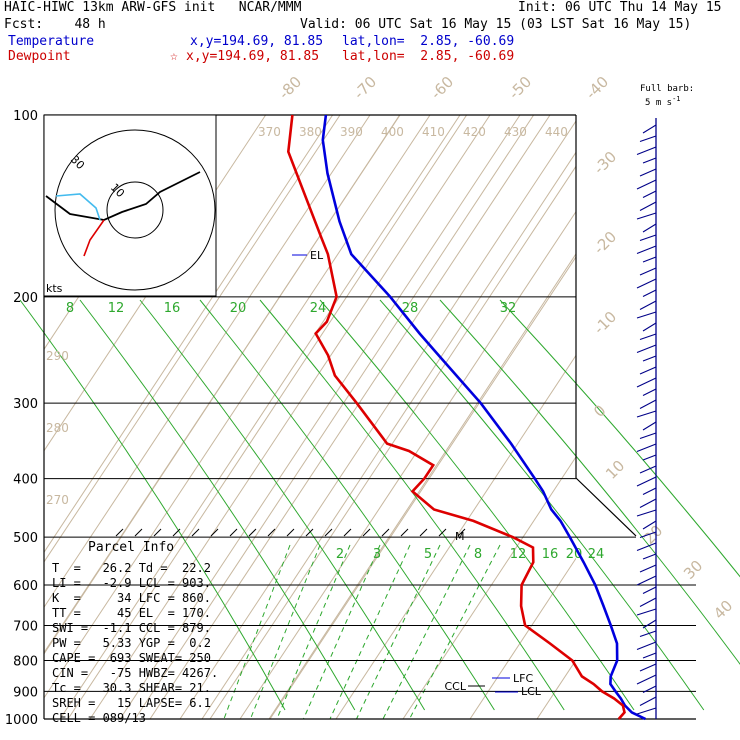 Image resolution: width=740 pixels, height=740 pixels. I want to click on pressure-tick-label: 700, so click(25, 626).